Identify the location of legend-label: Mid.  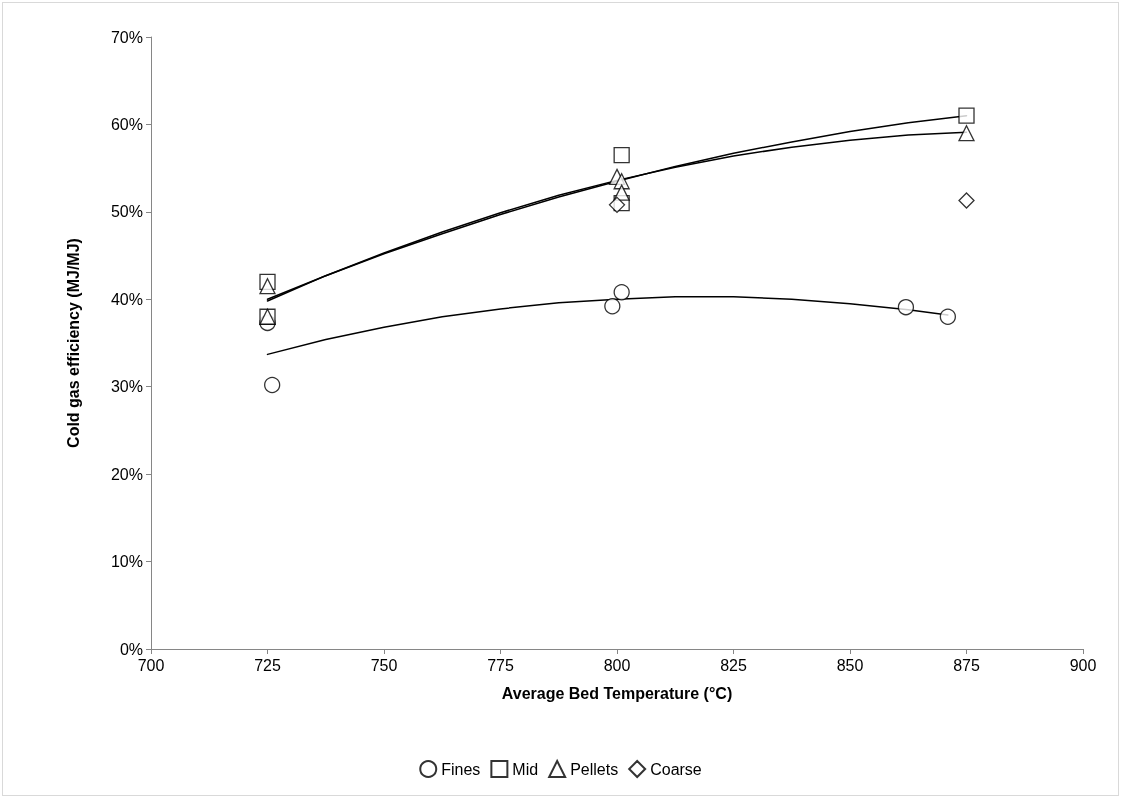
(525, 769).